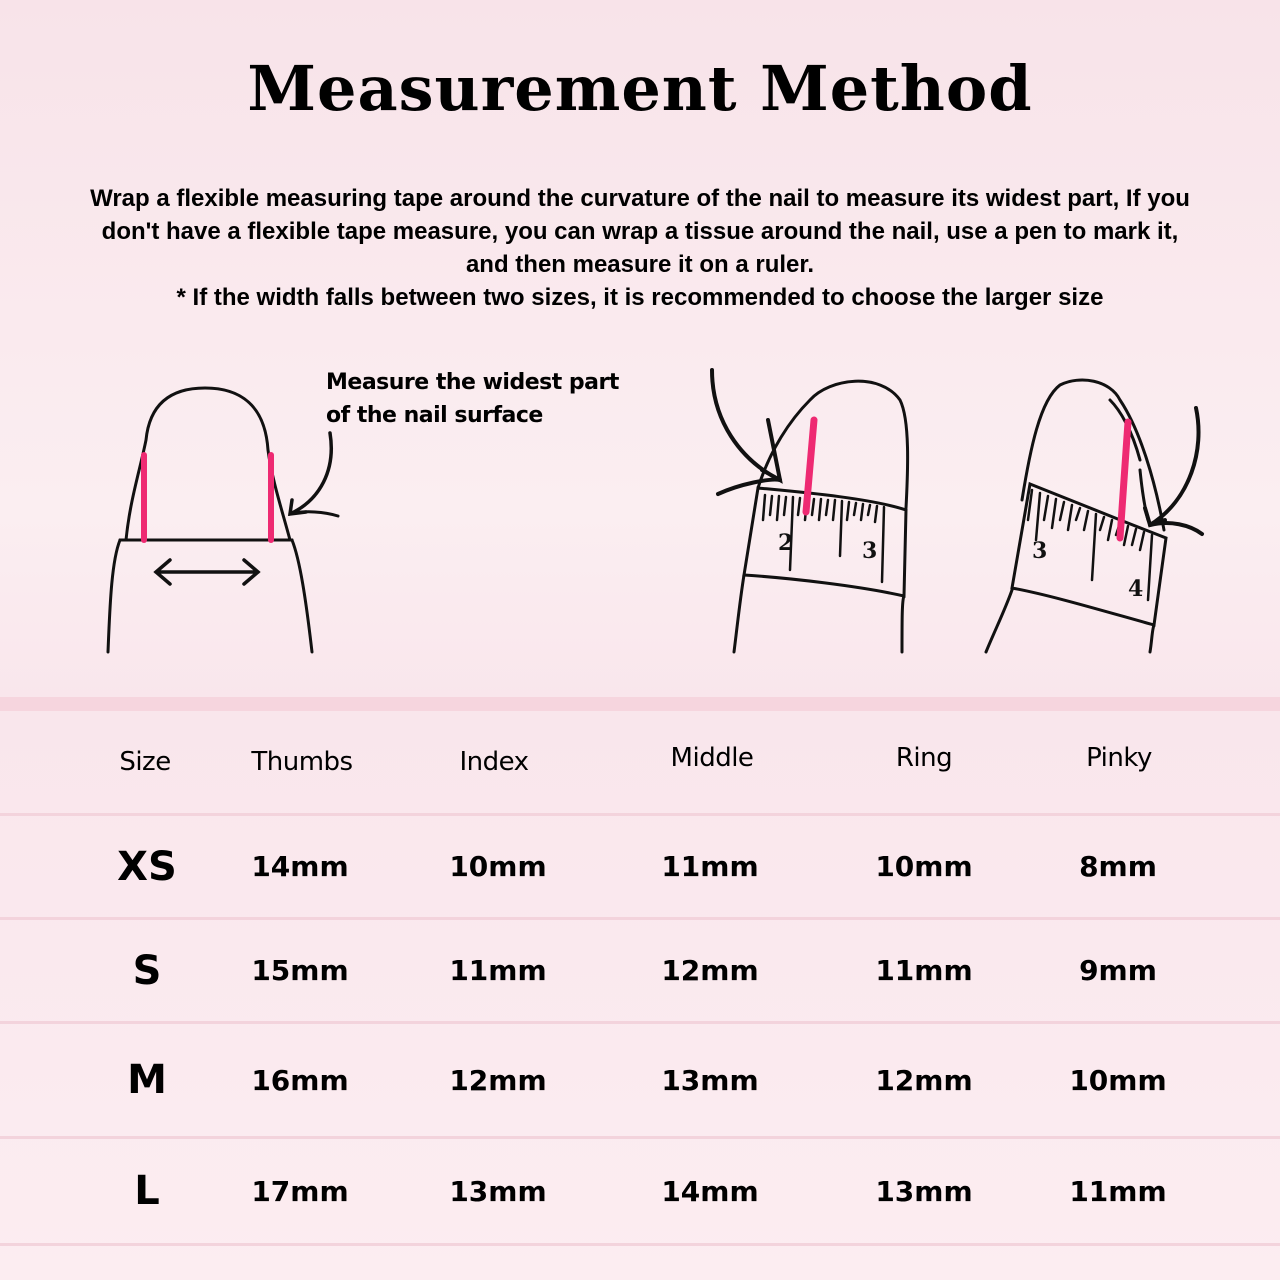 This screenshot has width=1280, height=1280. What do you see at coordinates (147, 1080) in the screenshot?
I see `size-label: M` at bounding box center [147, 1080].